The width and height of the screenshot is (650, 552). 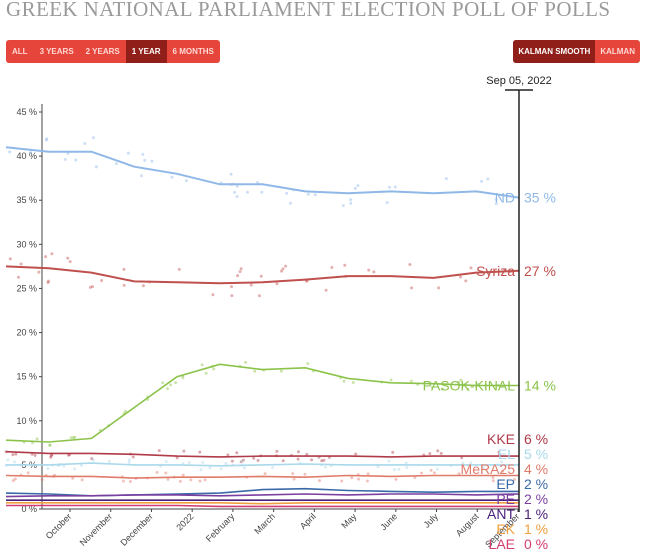 I want to click on x-tick-label: June, so click(x=388, y=521).